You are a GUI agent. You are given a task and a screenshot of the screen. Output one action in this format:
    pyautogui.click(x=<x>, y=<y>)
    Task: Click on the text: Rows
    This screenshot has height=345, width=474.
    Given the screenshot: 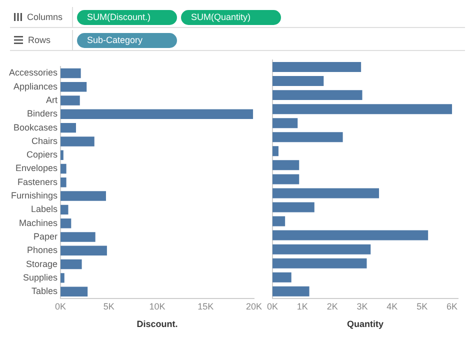 What is the action you would take?
    pyautogui.click(x=39, y=40)
    